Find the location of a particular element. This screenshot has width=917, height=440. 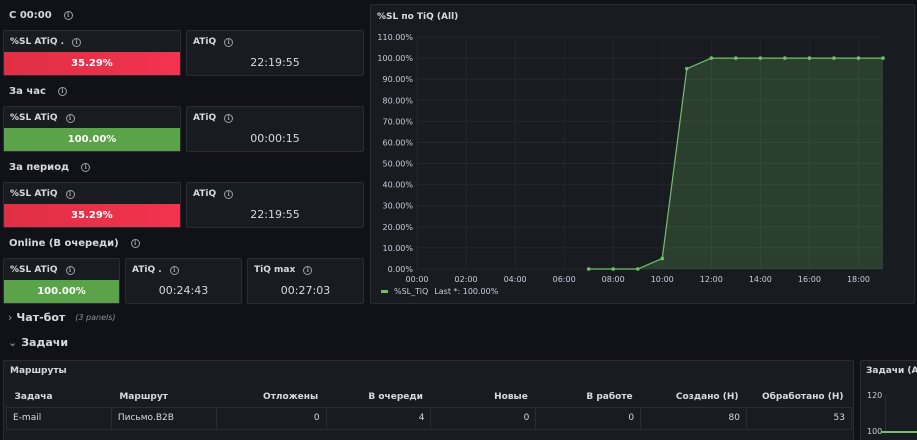

x-tick-label: 18:00 is located at coordinates (858, 279).